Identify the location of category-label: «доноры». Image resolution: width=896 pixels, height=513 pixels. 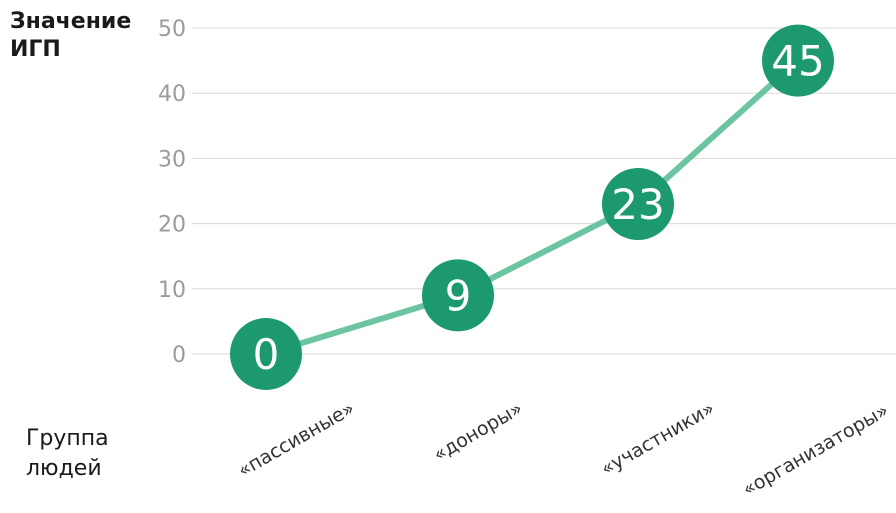
(478, 431).